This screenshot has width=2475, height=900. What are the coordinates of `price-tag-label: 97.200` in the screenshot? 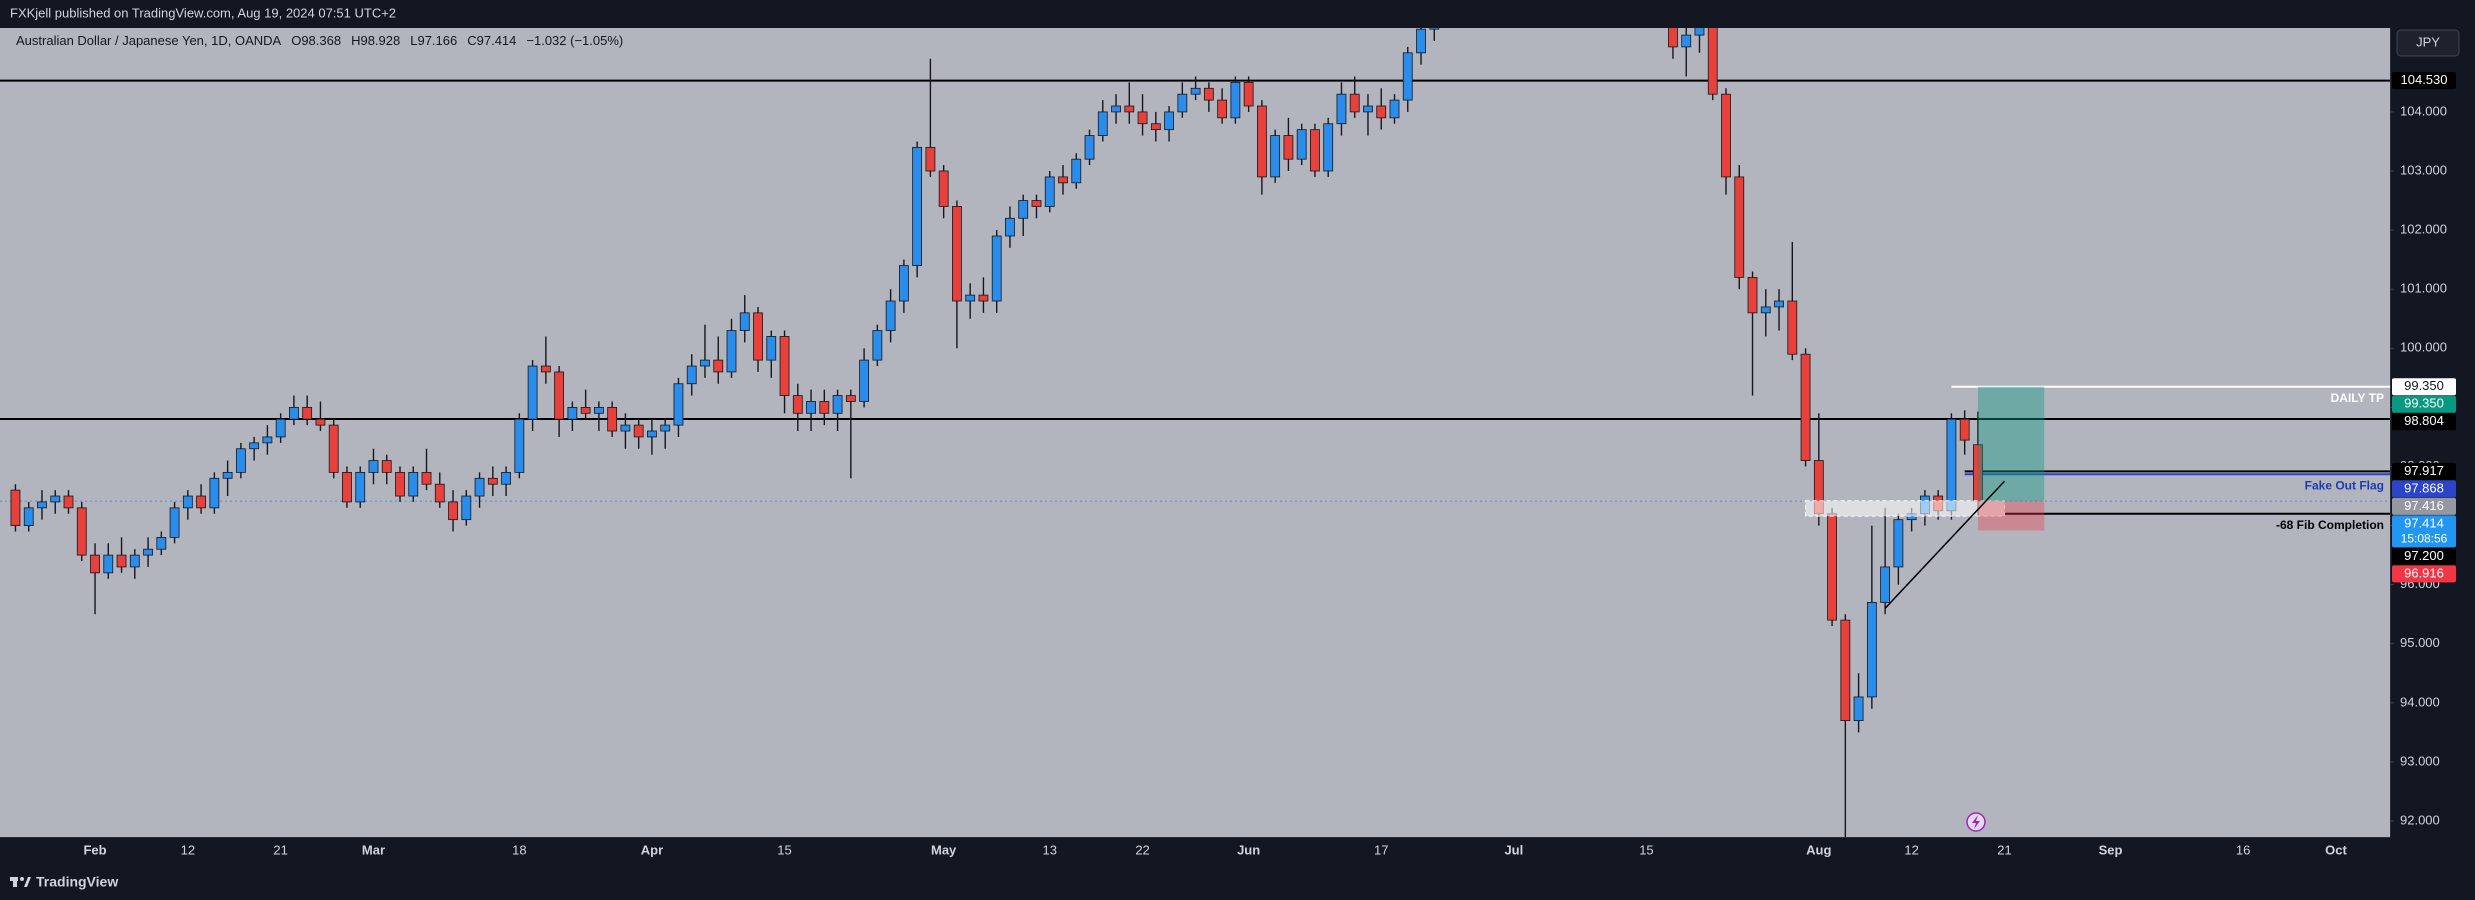 It's located at (2424, 555).